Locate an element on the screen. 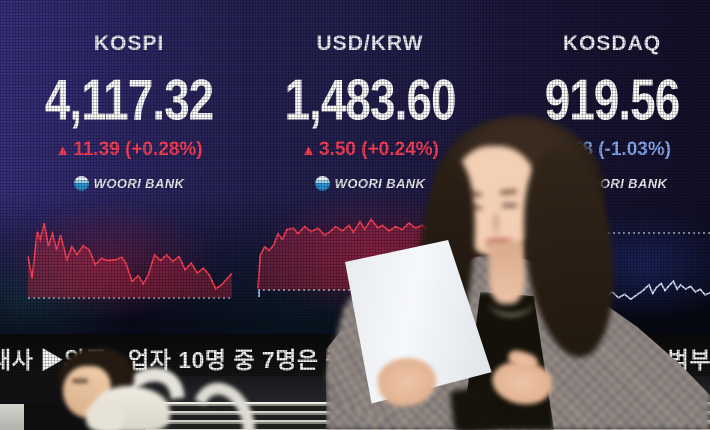 The image size is (710, 430). man-collar is located at coordinates (105, 416).